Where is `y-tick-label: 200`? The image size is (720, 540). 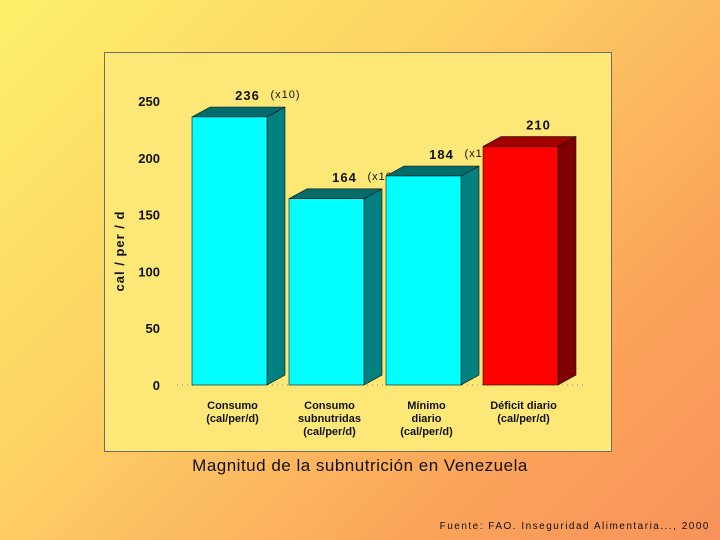
y-tick-label: 200 is located at coordinates (149, 158).